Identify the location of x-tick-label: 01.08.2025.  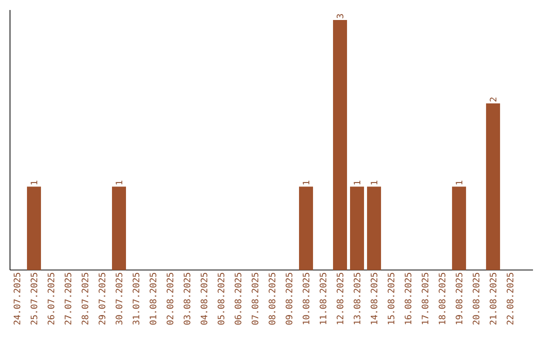
(153, 298).